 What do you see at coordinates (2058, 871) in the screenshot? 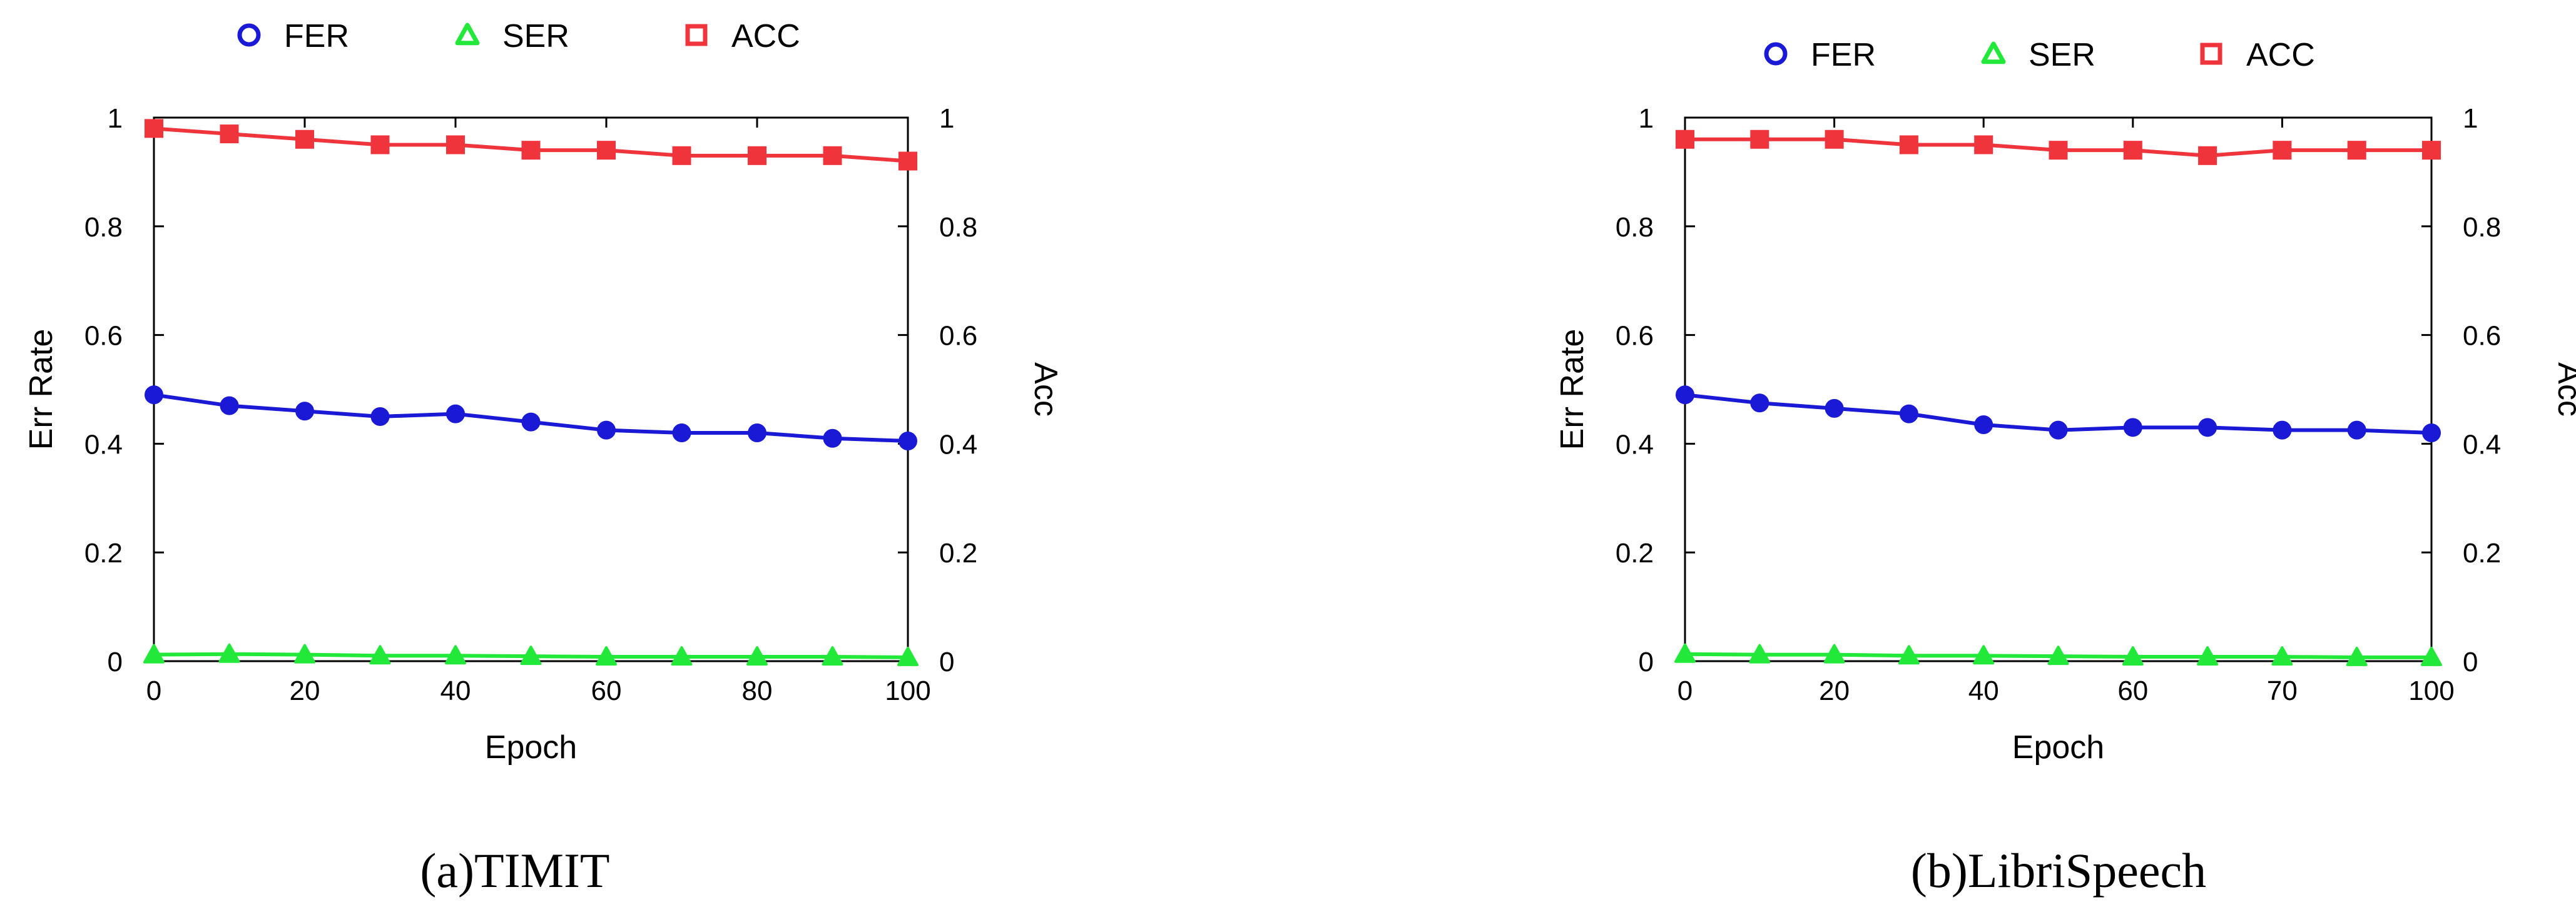
I see `panel-caption: (b)LibriSpeech` at bounding box center [2058, 871].